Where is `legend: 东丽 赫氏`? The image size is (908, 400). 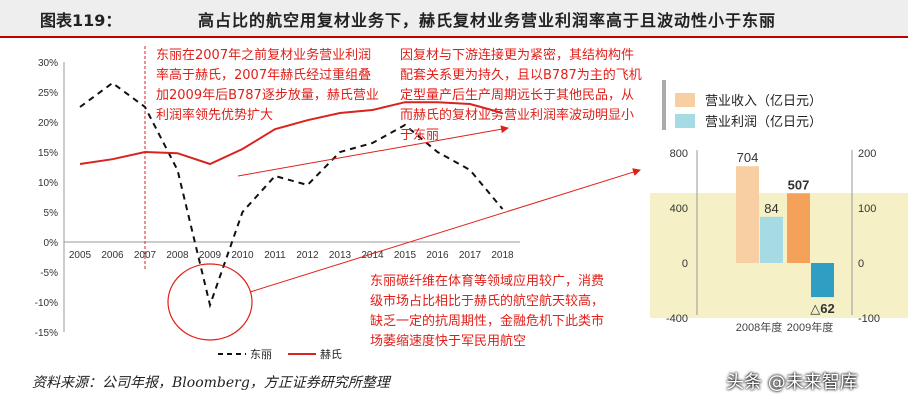 legend: 东丽 赫氏 is located at coordinates (280, 354).